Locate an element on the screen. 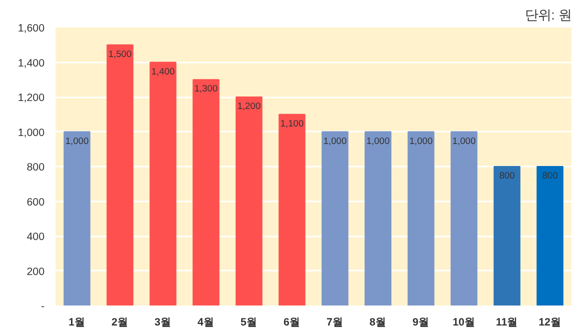 The height and width of the screenshot is (335, 581). x-tick-label: 10월 is located at coordinates (464, 322).